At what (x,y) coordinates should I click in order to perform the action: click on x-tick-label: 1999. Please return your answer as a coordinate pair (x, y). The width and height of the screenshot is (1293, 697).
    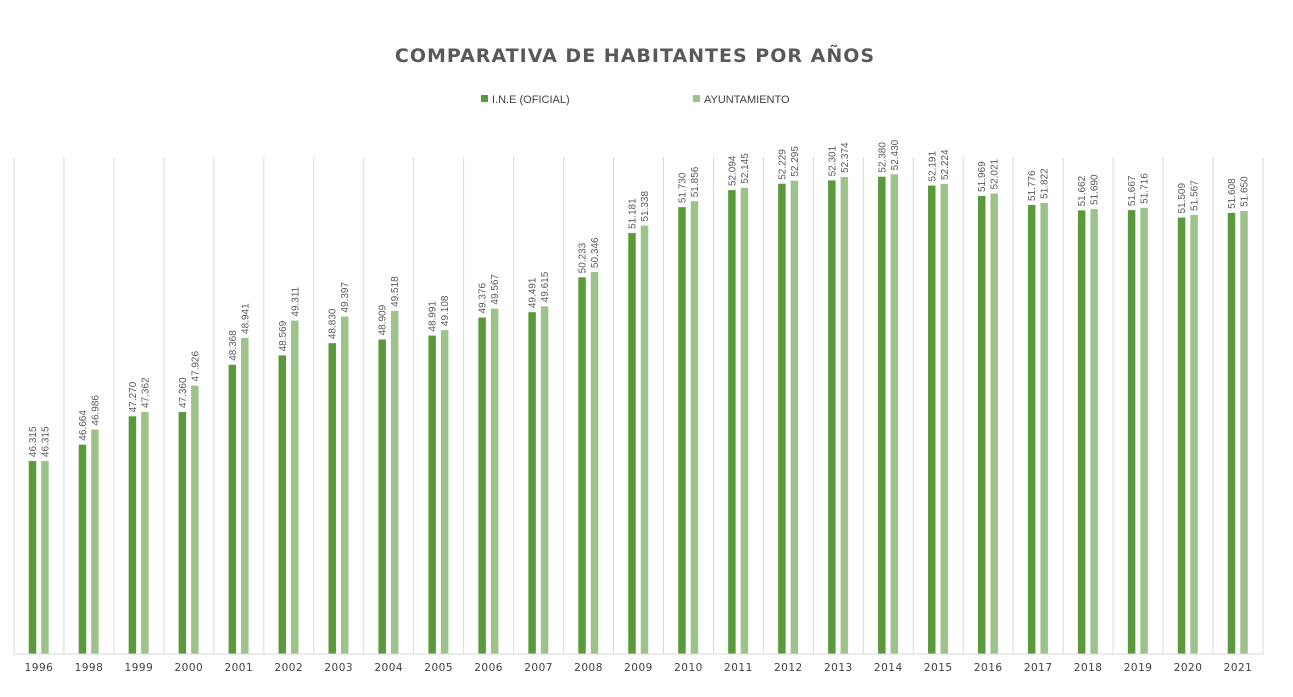
    Looking at the image, I should click on (139, 668).